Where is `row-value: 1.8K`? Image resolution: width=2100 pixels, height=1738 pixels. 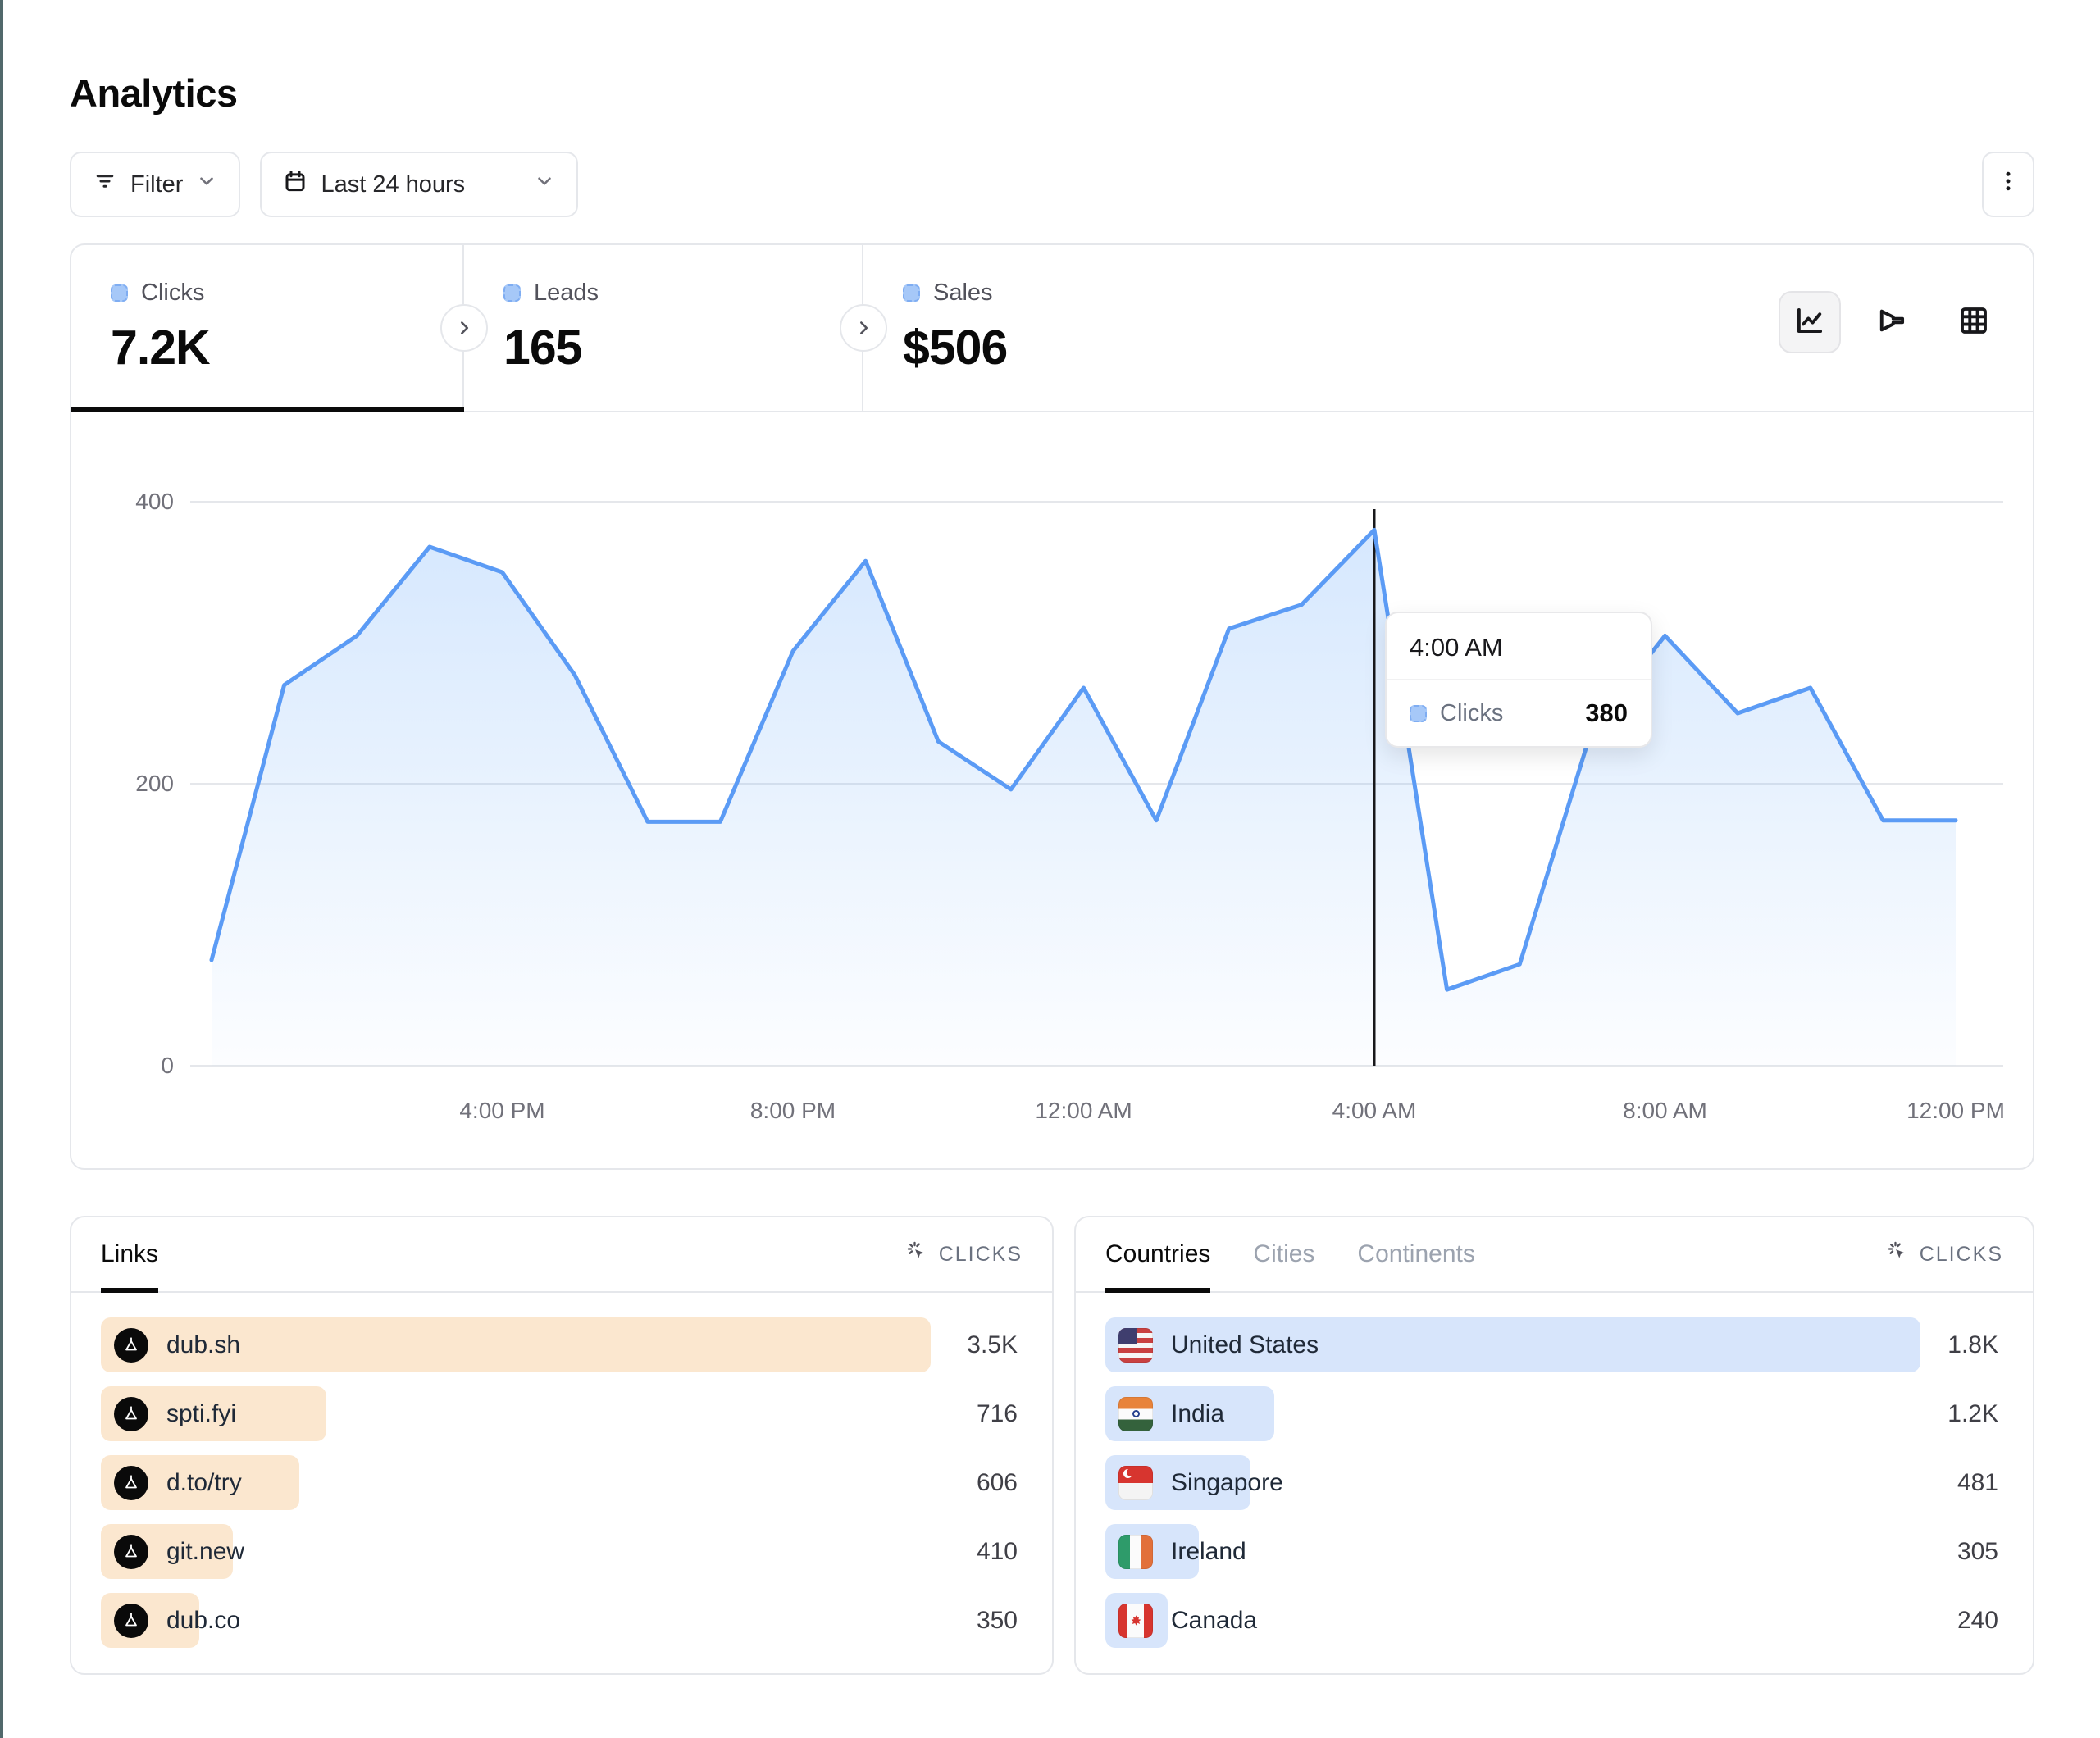
row-value: 1.8K is located at coordinates (1972, 1344).